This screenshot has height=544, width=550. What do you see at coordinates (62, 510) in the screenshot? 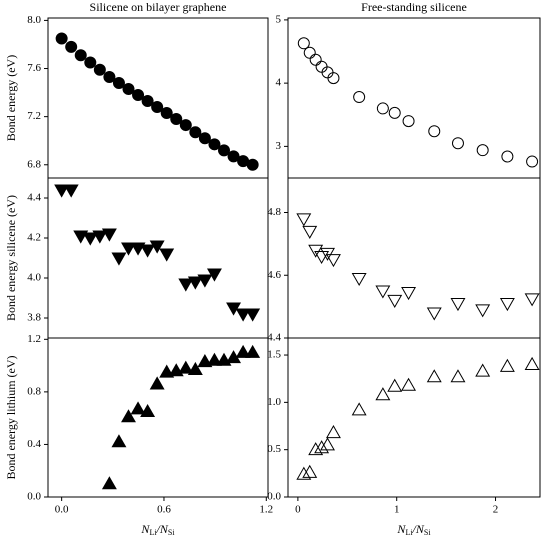
I see `x-tick-label: 0.0` at bounding box center [62, 510].